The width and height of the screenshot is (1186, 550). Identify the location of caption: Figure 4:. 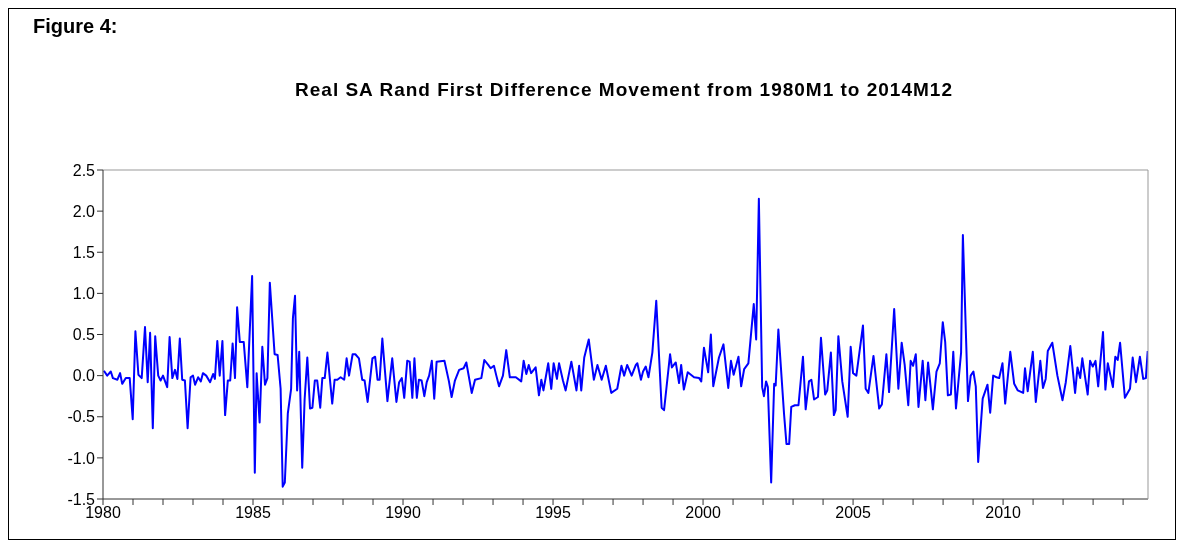
(75, 26).